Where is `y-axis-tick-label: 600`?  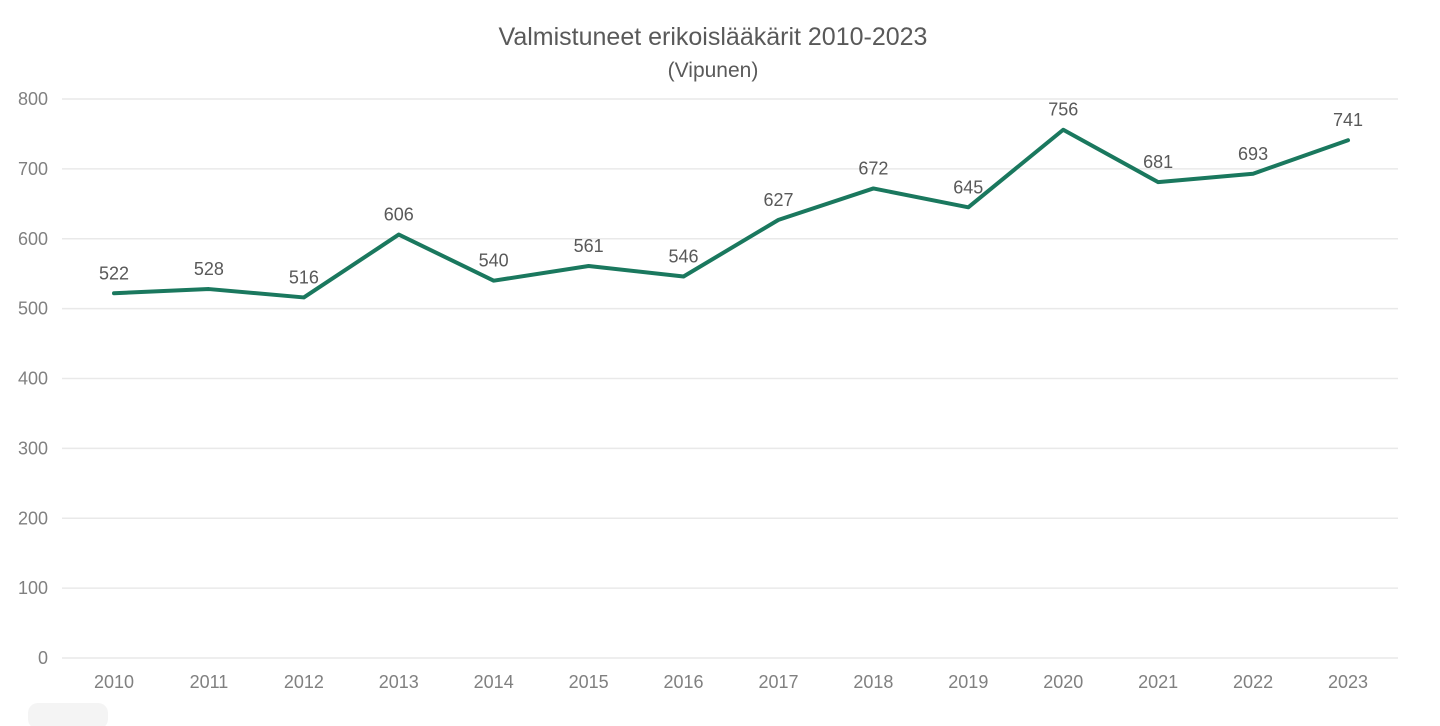 y-axis-tick-label: 600 is located at coordinates (33, 239).